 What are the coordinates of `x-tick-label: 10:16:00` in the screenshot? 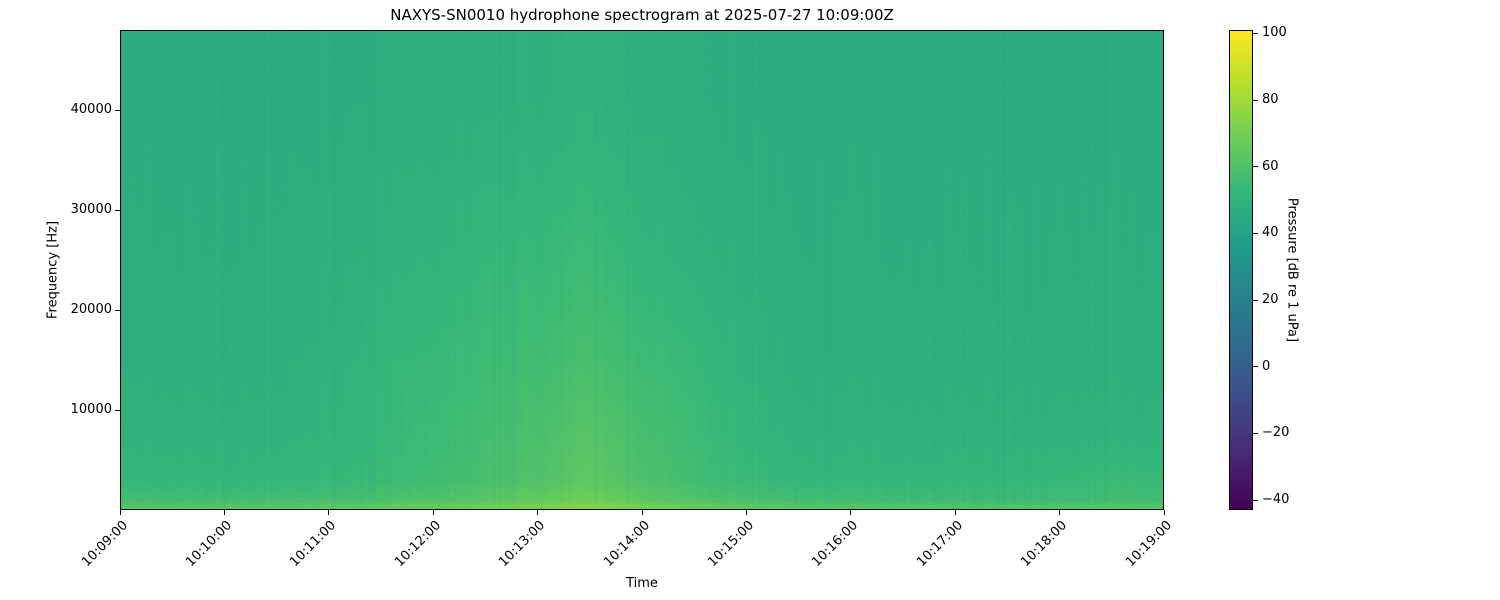 It's located at (835, 544).